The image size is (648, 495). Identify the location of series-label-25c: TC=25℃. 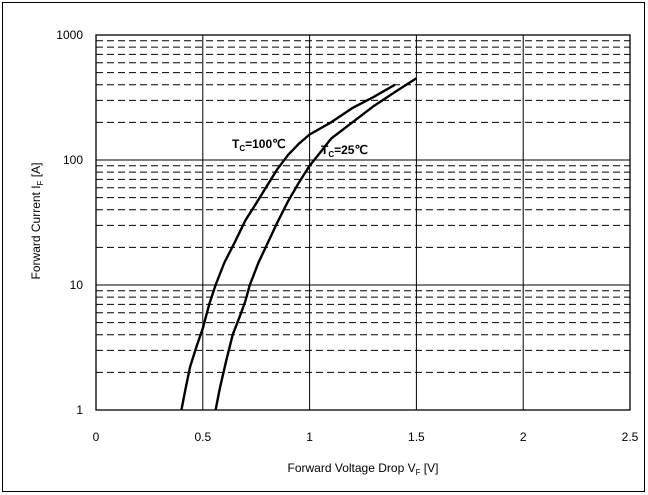
(344, 151).